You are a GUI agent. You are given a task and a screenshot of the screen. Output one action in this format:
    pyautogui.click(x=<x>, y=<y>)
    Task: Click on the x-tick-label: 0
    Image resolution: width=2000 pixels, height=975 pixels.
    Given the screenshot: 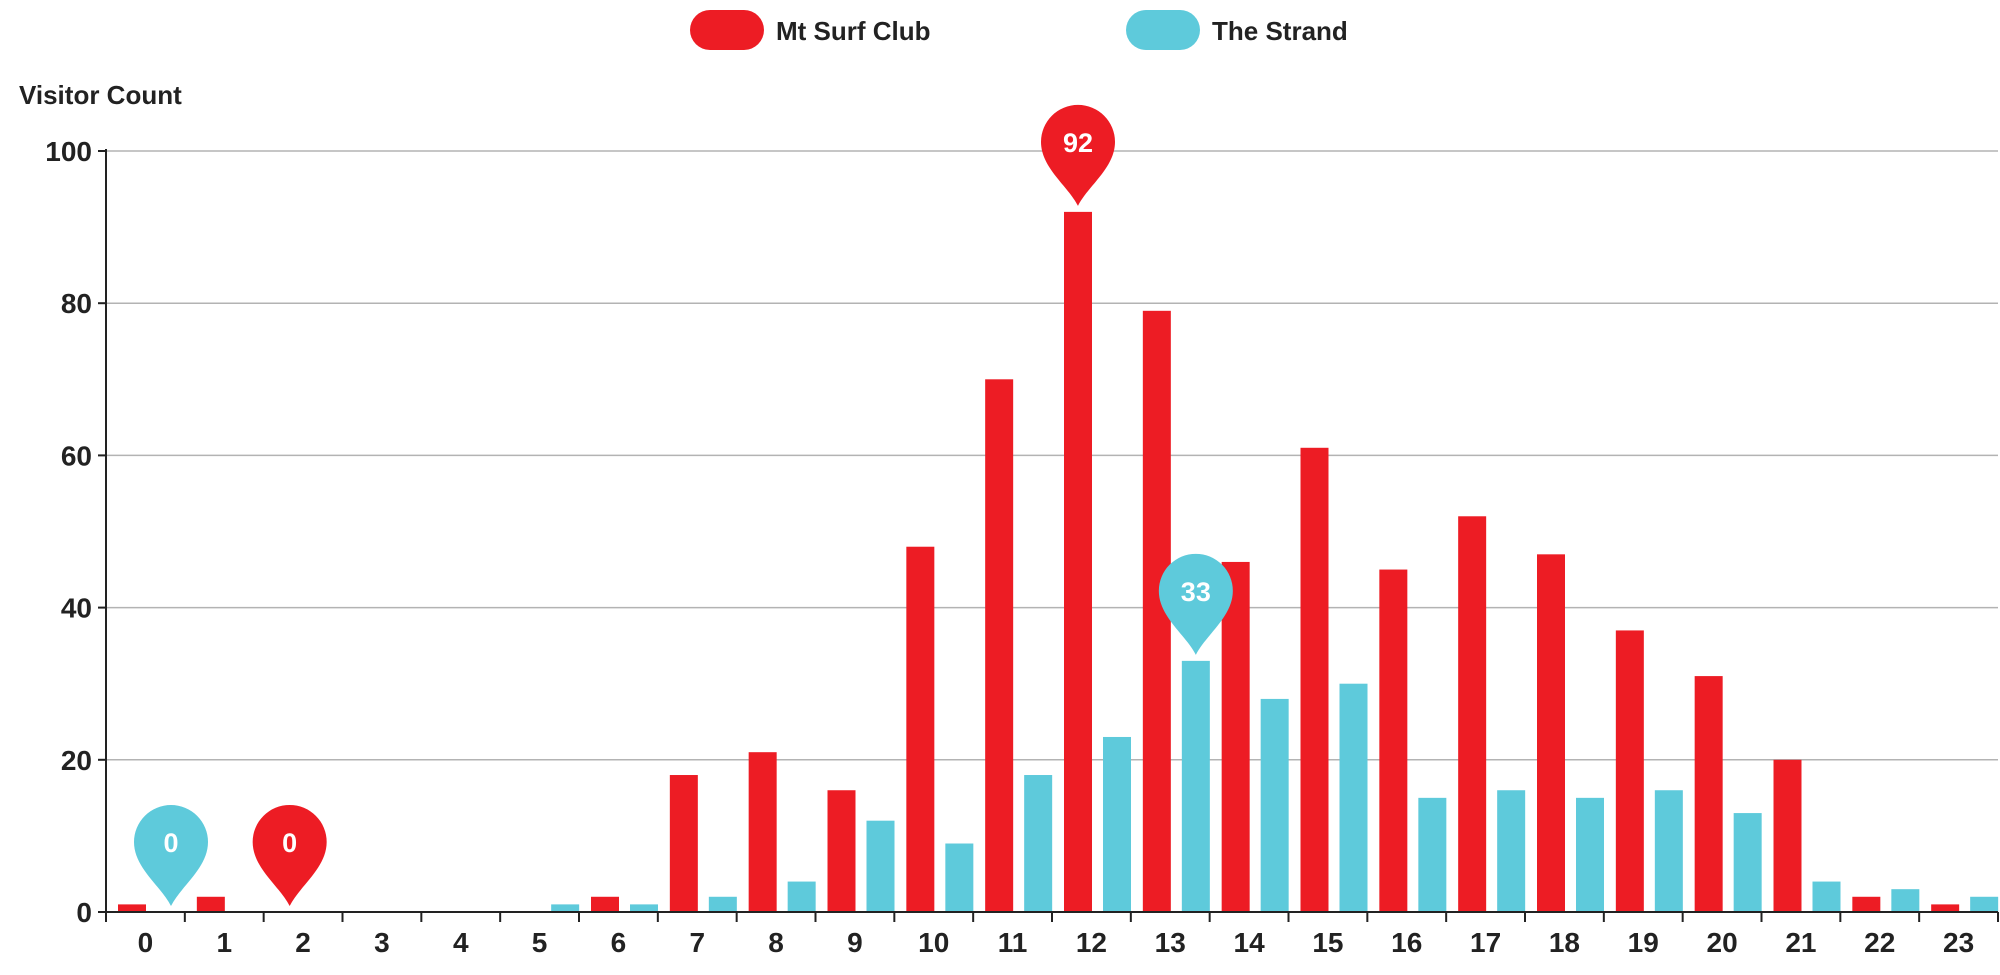 What is the action you would take?
    pyautogui.click(x=146, y=942)
    